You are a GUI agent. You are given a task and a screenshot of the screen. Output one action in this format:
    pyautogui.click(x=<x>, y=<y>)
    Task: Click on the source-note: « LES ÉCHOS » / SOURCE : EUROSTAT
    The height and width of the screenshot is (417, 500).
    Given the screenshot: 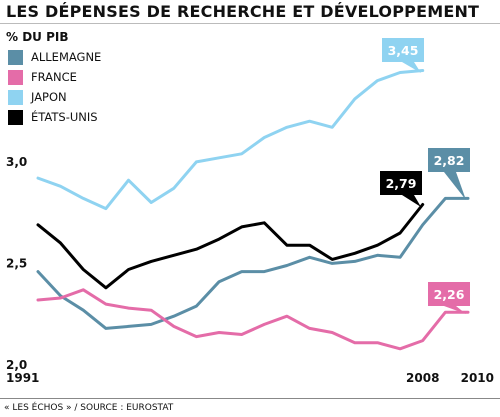 What is the action you would take?
    pyautogui.click(x=89, y=408)
    